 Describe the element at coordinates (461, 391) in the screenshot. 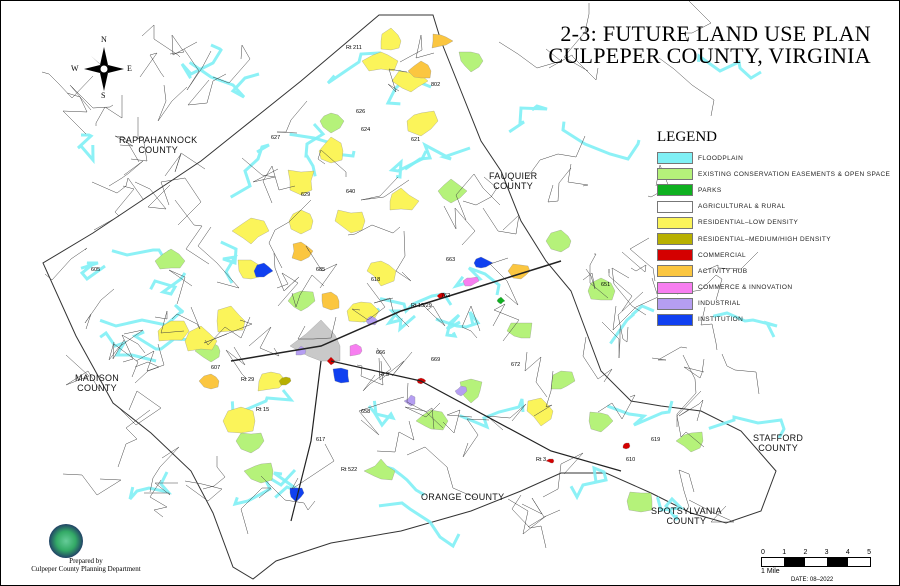

I see `industrial` at that location.